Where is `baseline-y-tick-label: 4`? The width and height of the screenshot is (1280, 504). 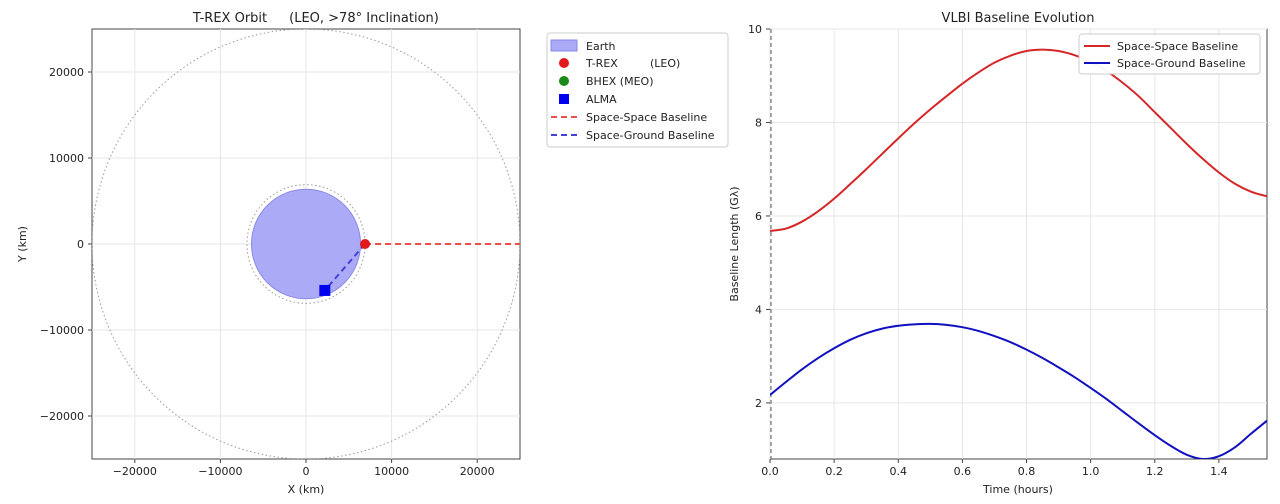 baseline-y-tick-label: 4 is located at coordinates (758, 309).